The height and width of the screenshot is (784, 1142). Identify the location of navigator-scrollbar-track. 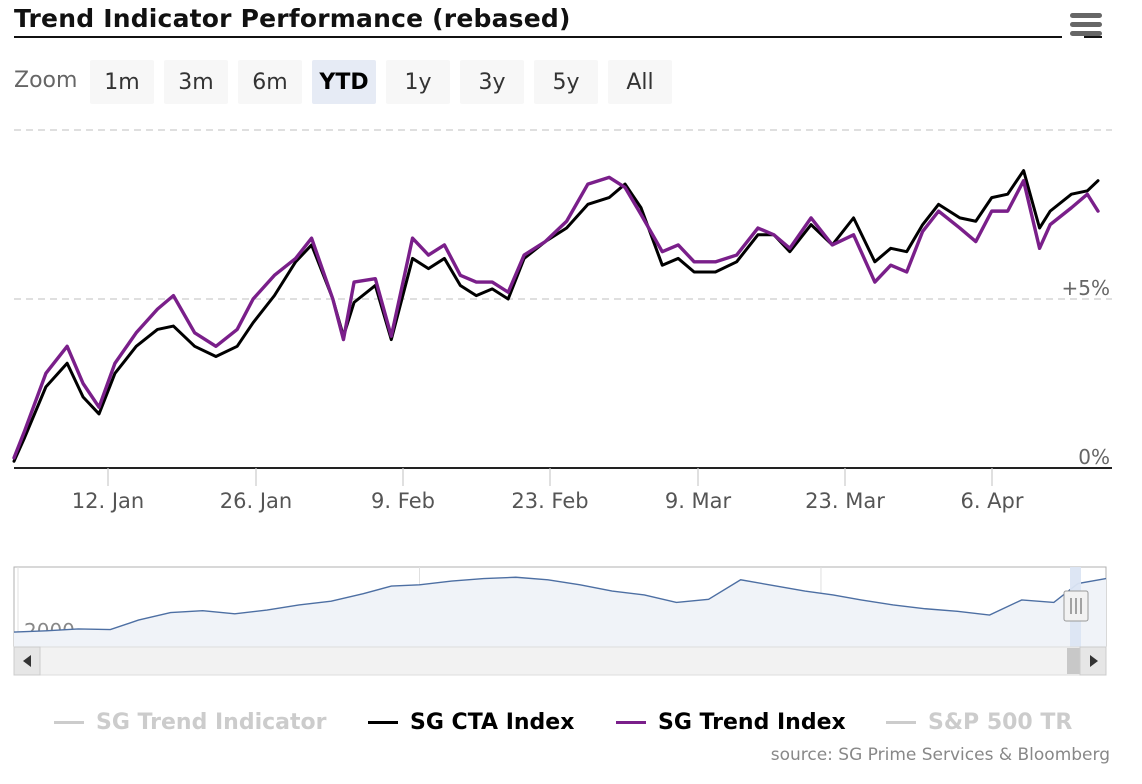
(560, 661).